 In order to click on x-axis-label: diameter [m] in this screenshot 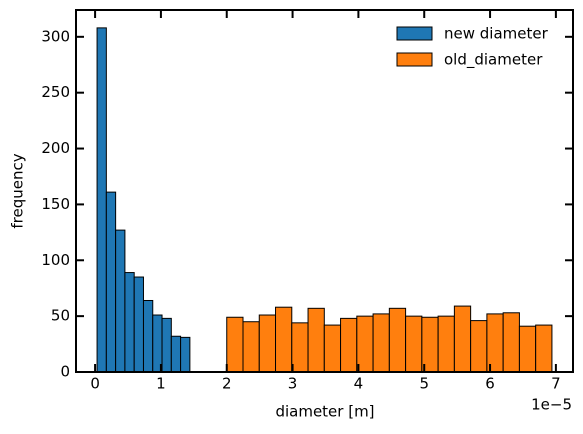, I will do `click(324, 412)`.